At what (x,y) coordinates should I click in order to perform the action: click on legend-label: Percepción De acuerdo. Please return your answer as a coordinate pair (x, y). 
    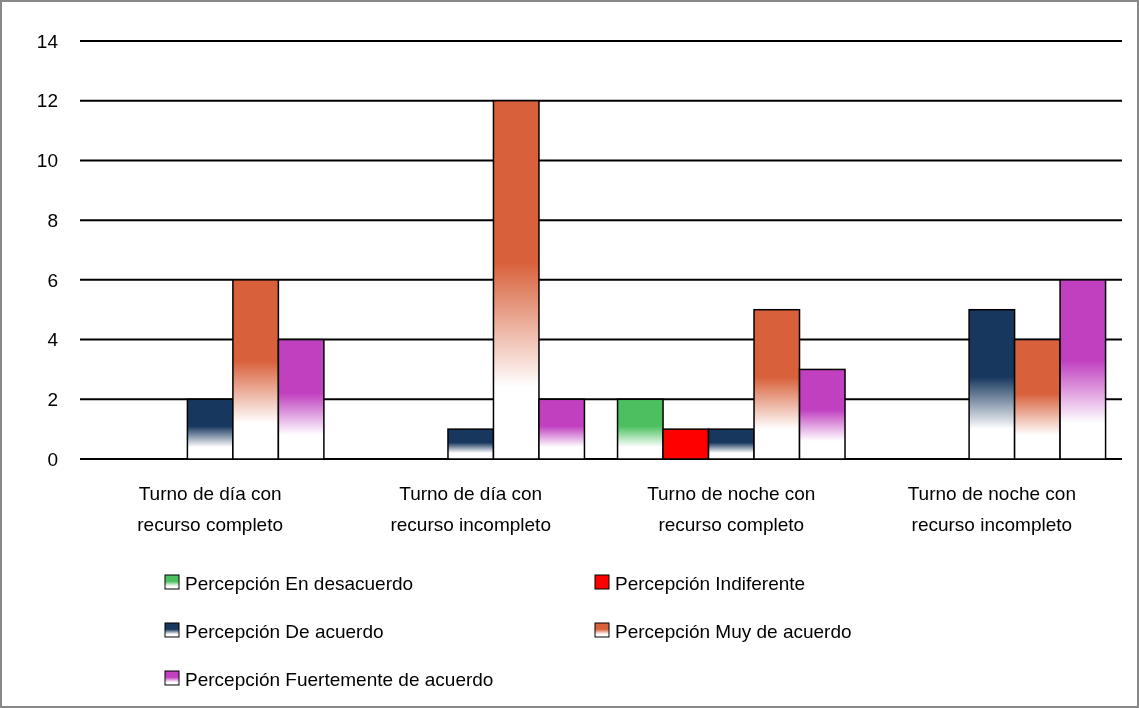
    Looking at the image, I should click on (284, 631).